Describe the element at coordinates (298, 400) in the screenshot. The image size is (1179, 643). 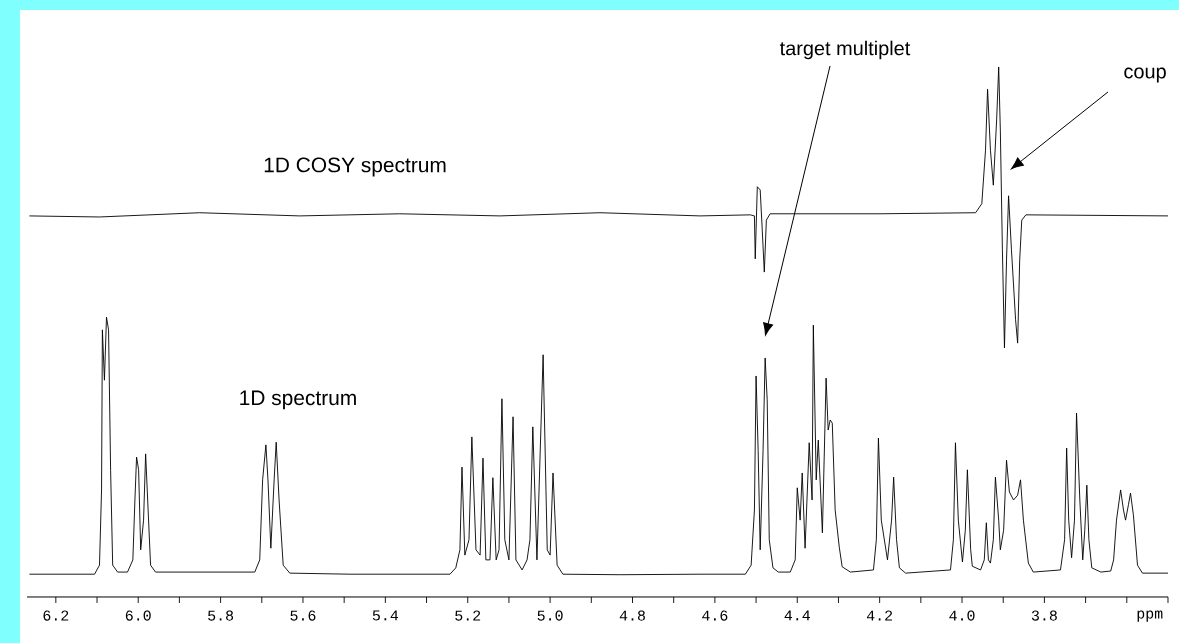
I see `text: 1D spectrum` at that location.